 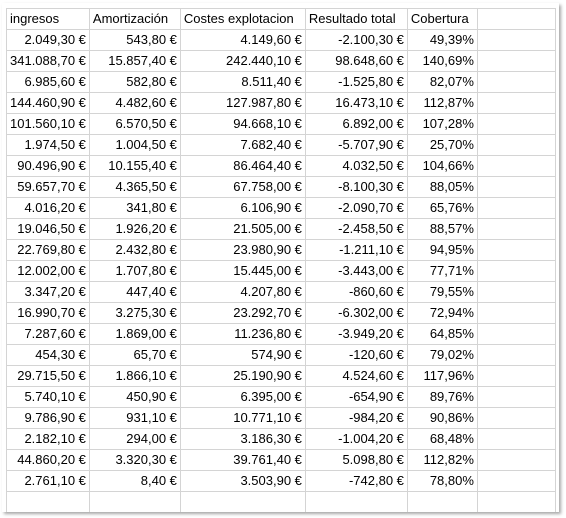 I want to click on cell-amortizacion: 3.275,30 €, so click(x=134, y=313).